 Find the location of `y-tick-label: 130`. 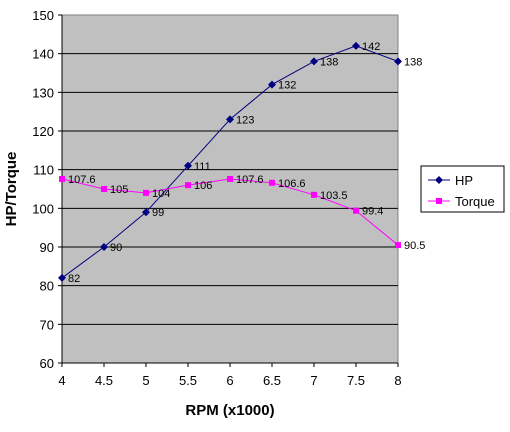

y-tick-label: 130 is located at coordinates (43, 92).